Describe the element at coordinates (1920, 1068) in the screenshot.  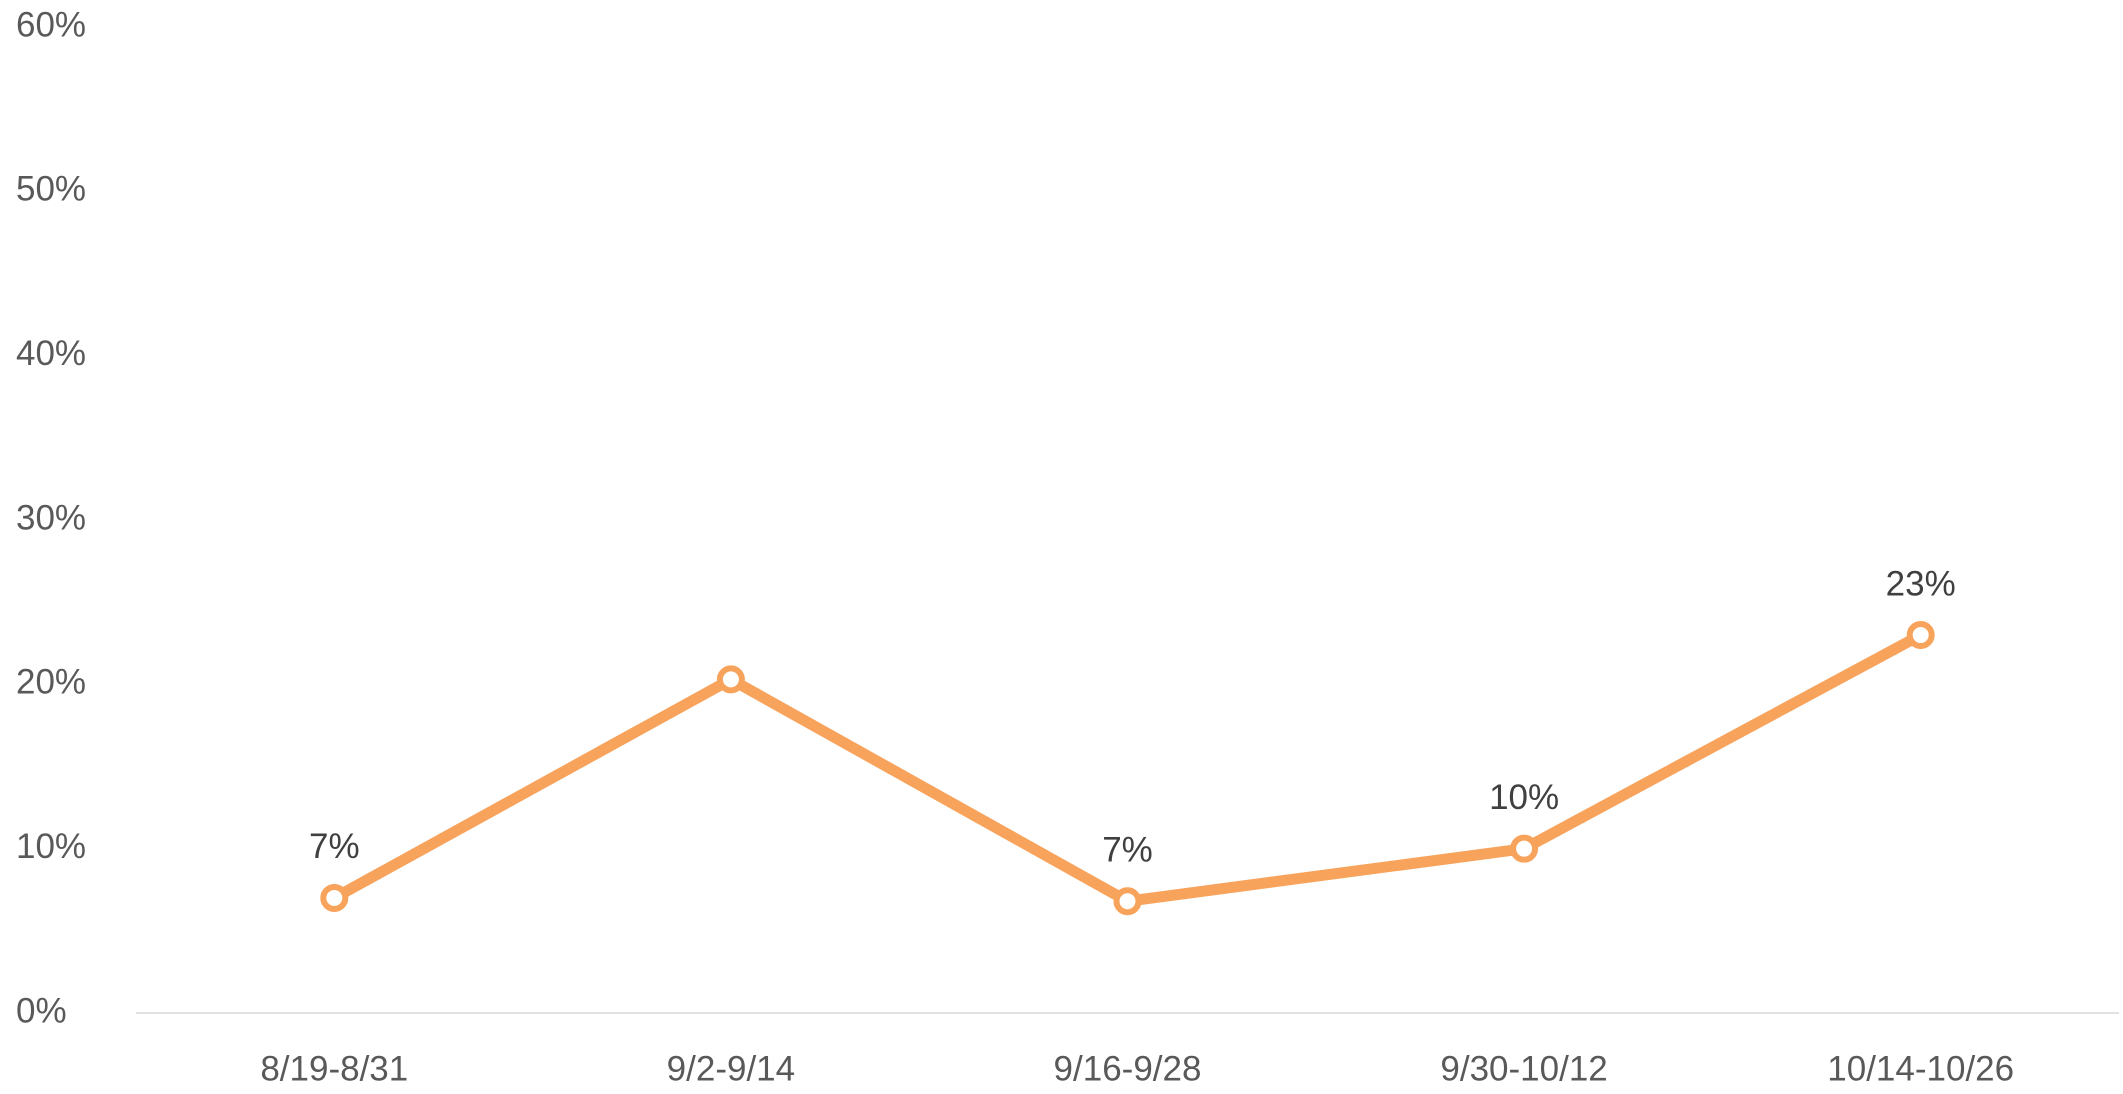
I see `x-tick-label: 10/14-10/26` at that location.